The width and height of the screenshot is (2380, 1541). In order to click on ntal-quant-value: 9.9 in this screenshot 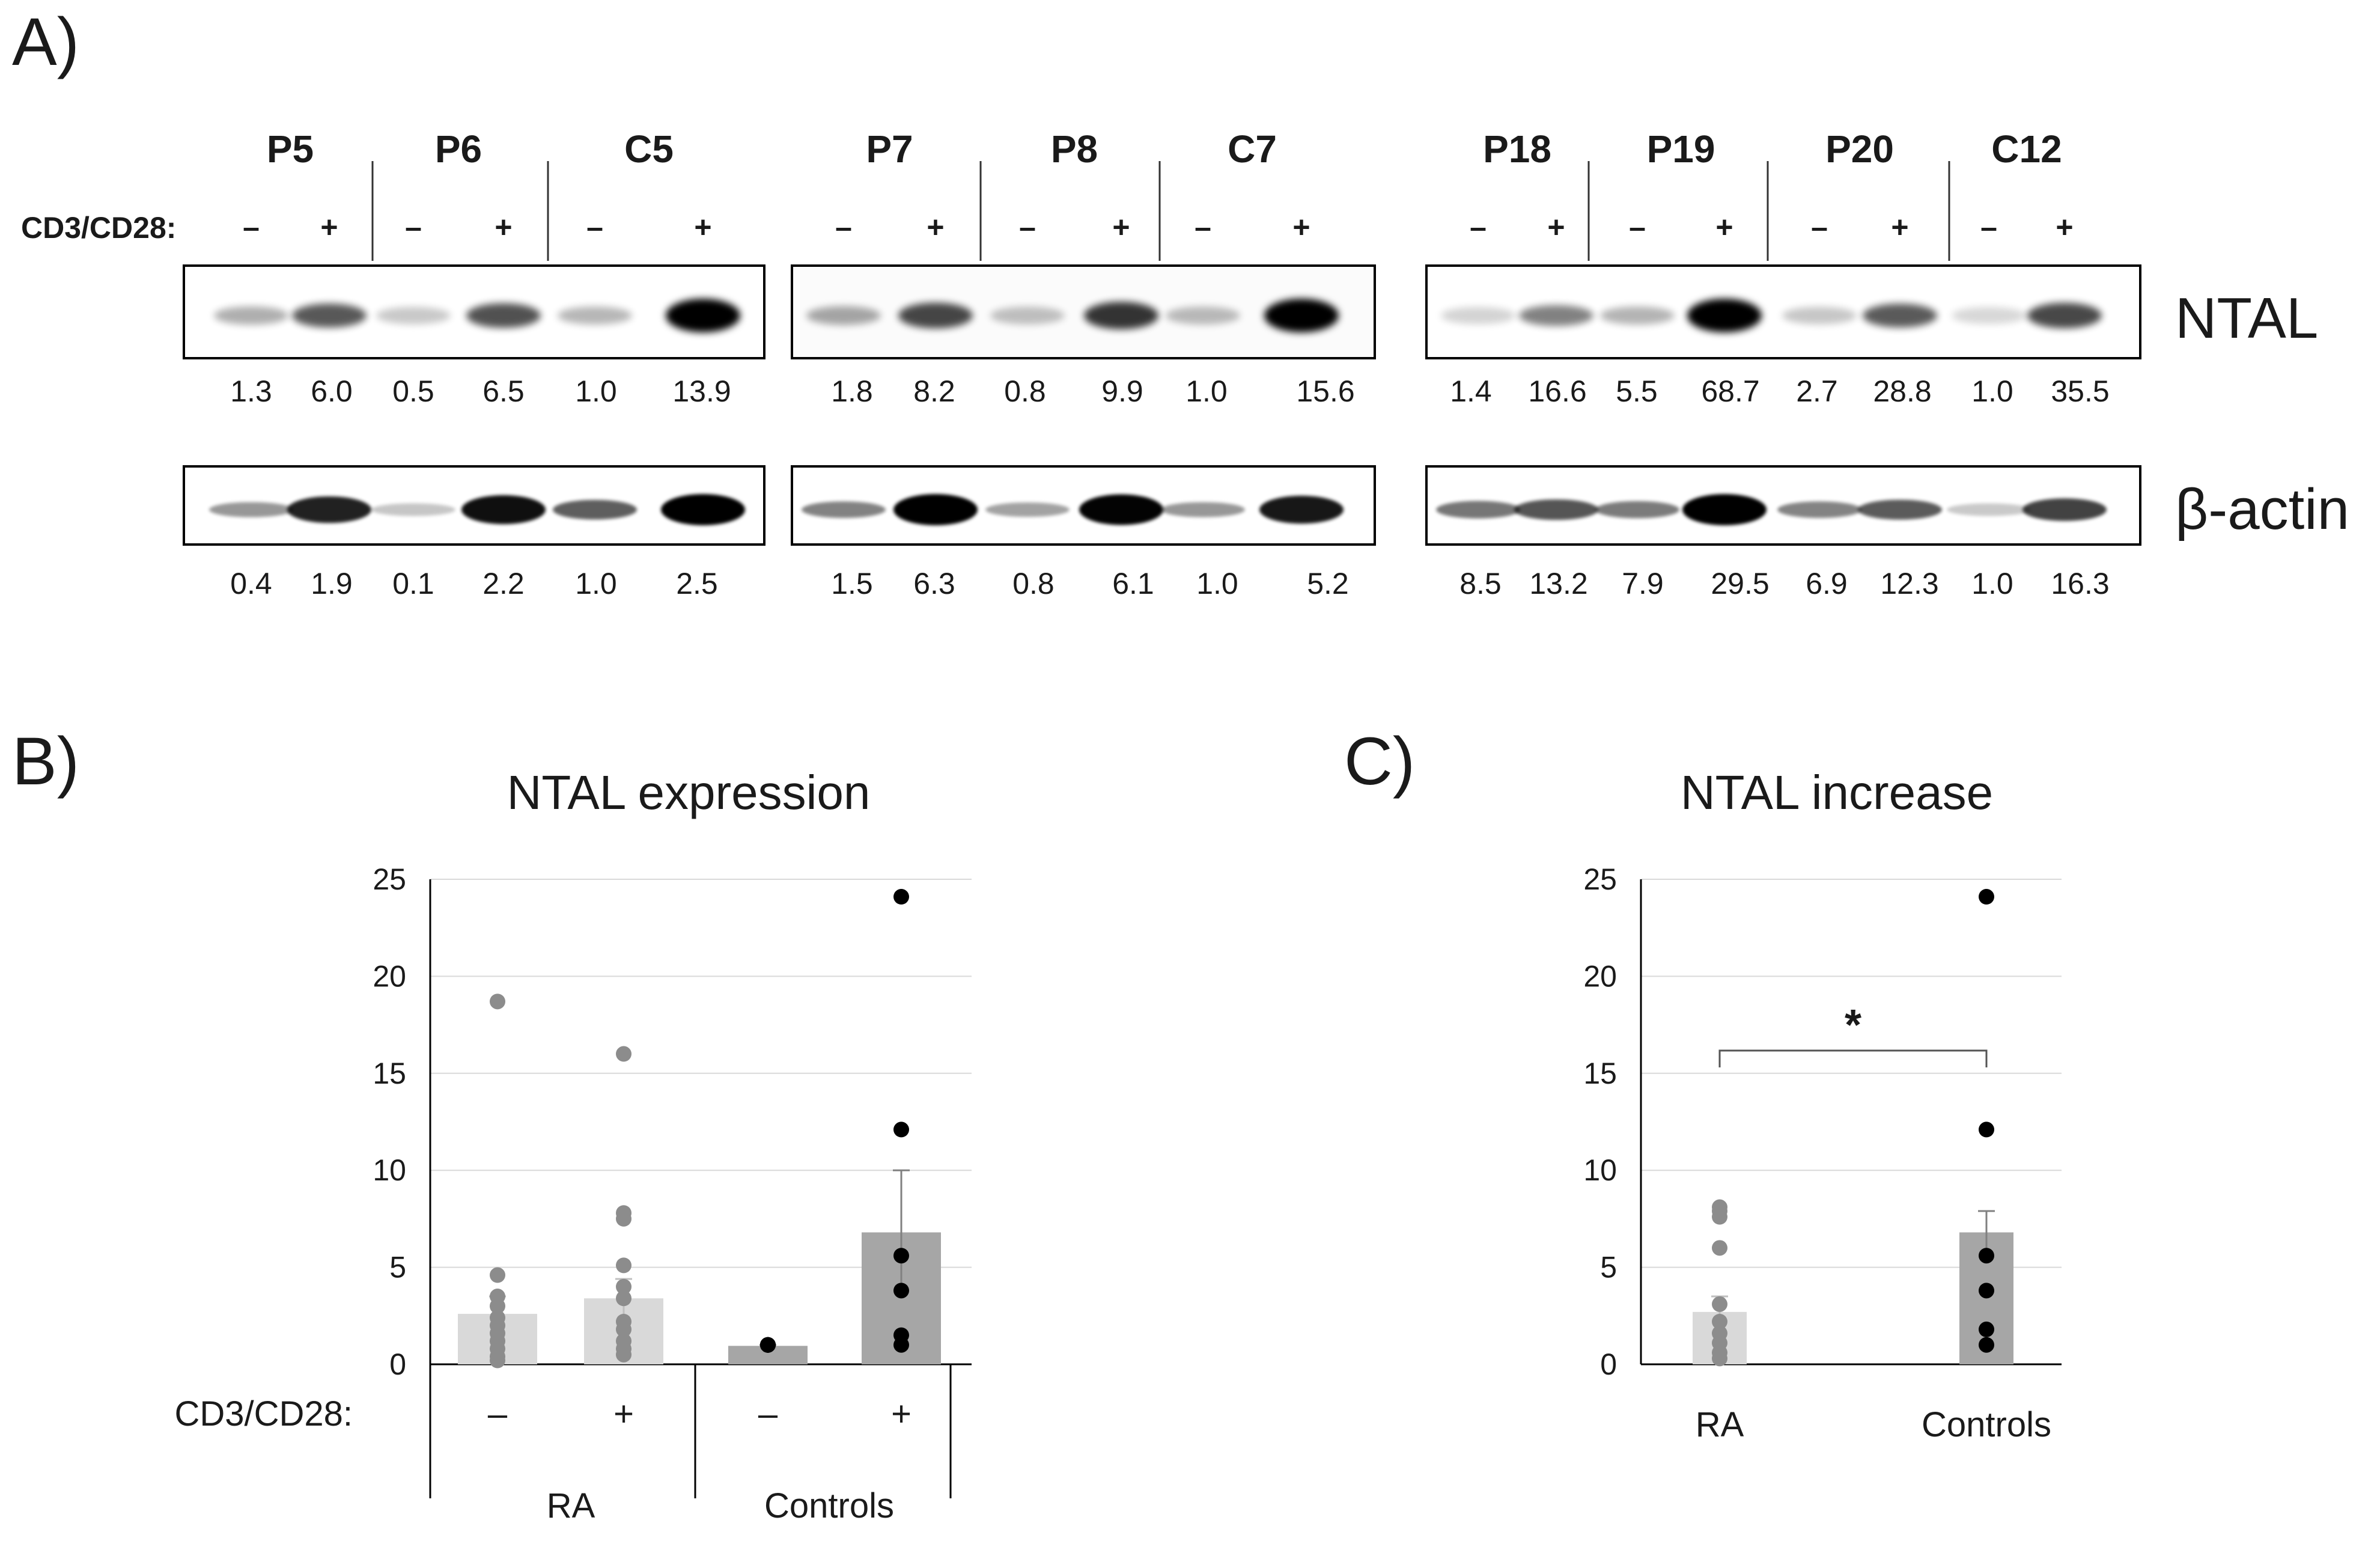, I will do `click(1122, 391)`.